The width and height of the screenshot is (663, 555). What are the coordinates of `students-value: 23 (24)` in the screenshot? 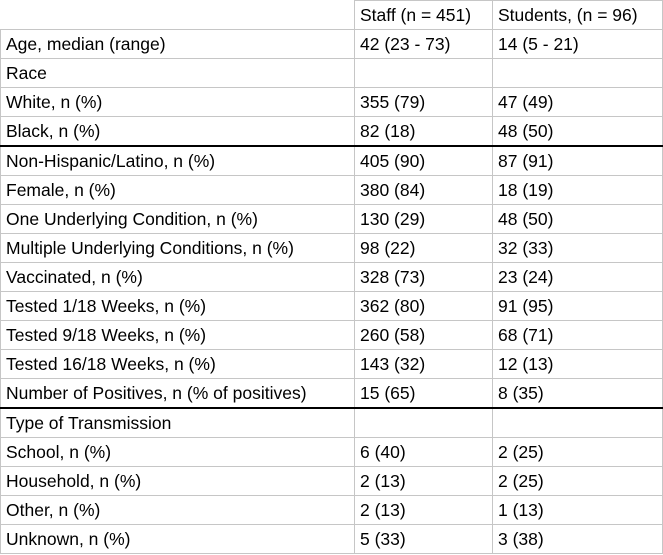 It's located at (577, 277).